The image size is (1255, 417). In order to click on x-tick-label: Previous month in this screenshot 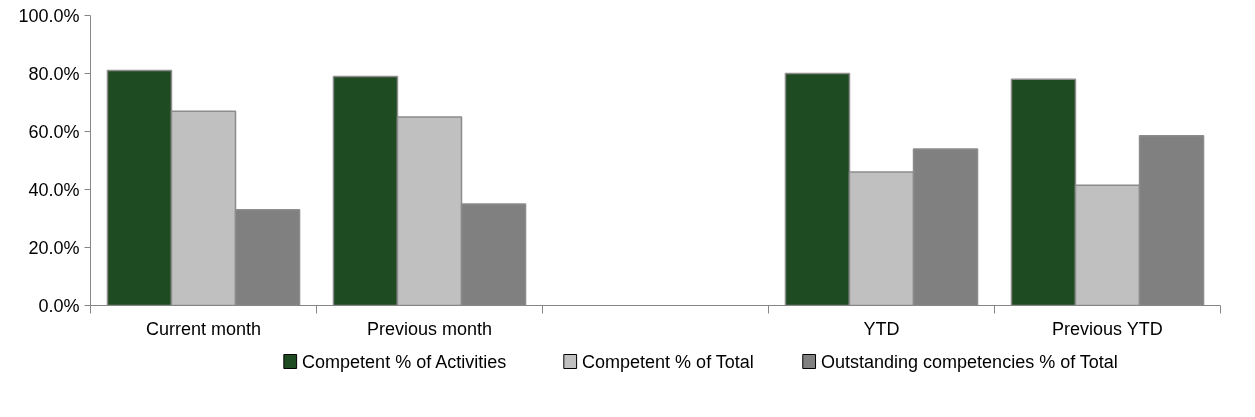, I will do `click(429, 328)`.